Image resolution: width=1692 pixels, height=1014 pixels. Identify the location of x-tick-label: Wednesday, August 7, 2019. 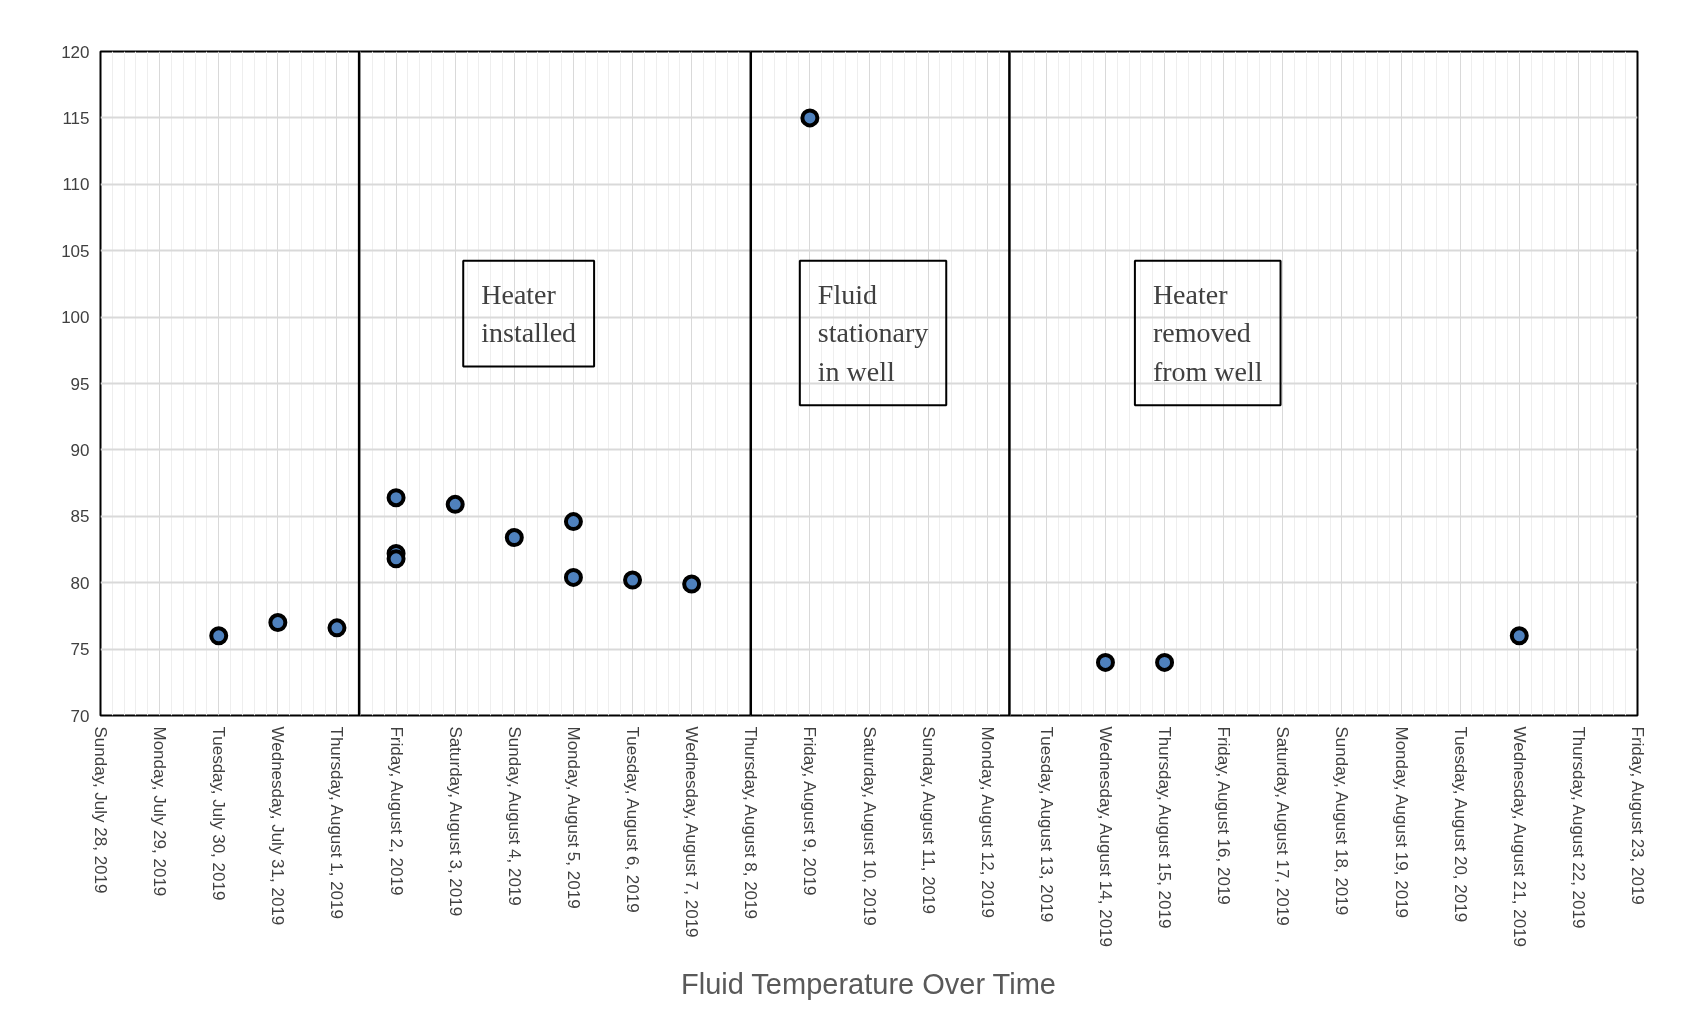
(692, 832).